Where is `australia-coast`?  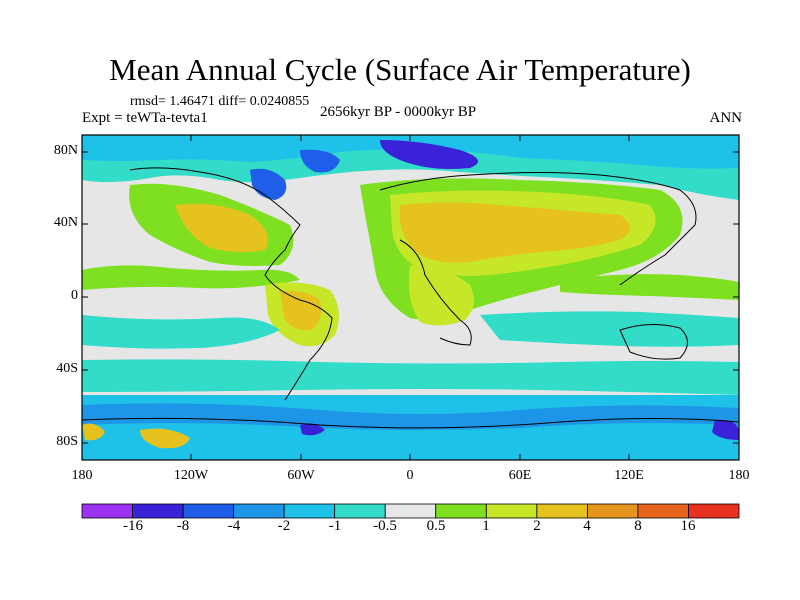 australia-coast is located at coordinates (653, 342).